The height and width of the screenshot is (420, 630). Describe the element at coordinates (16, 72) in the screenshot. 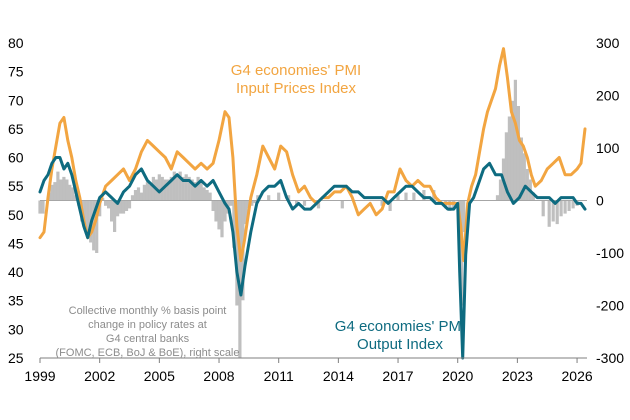

I see `left-tick-label: 75` at that location.